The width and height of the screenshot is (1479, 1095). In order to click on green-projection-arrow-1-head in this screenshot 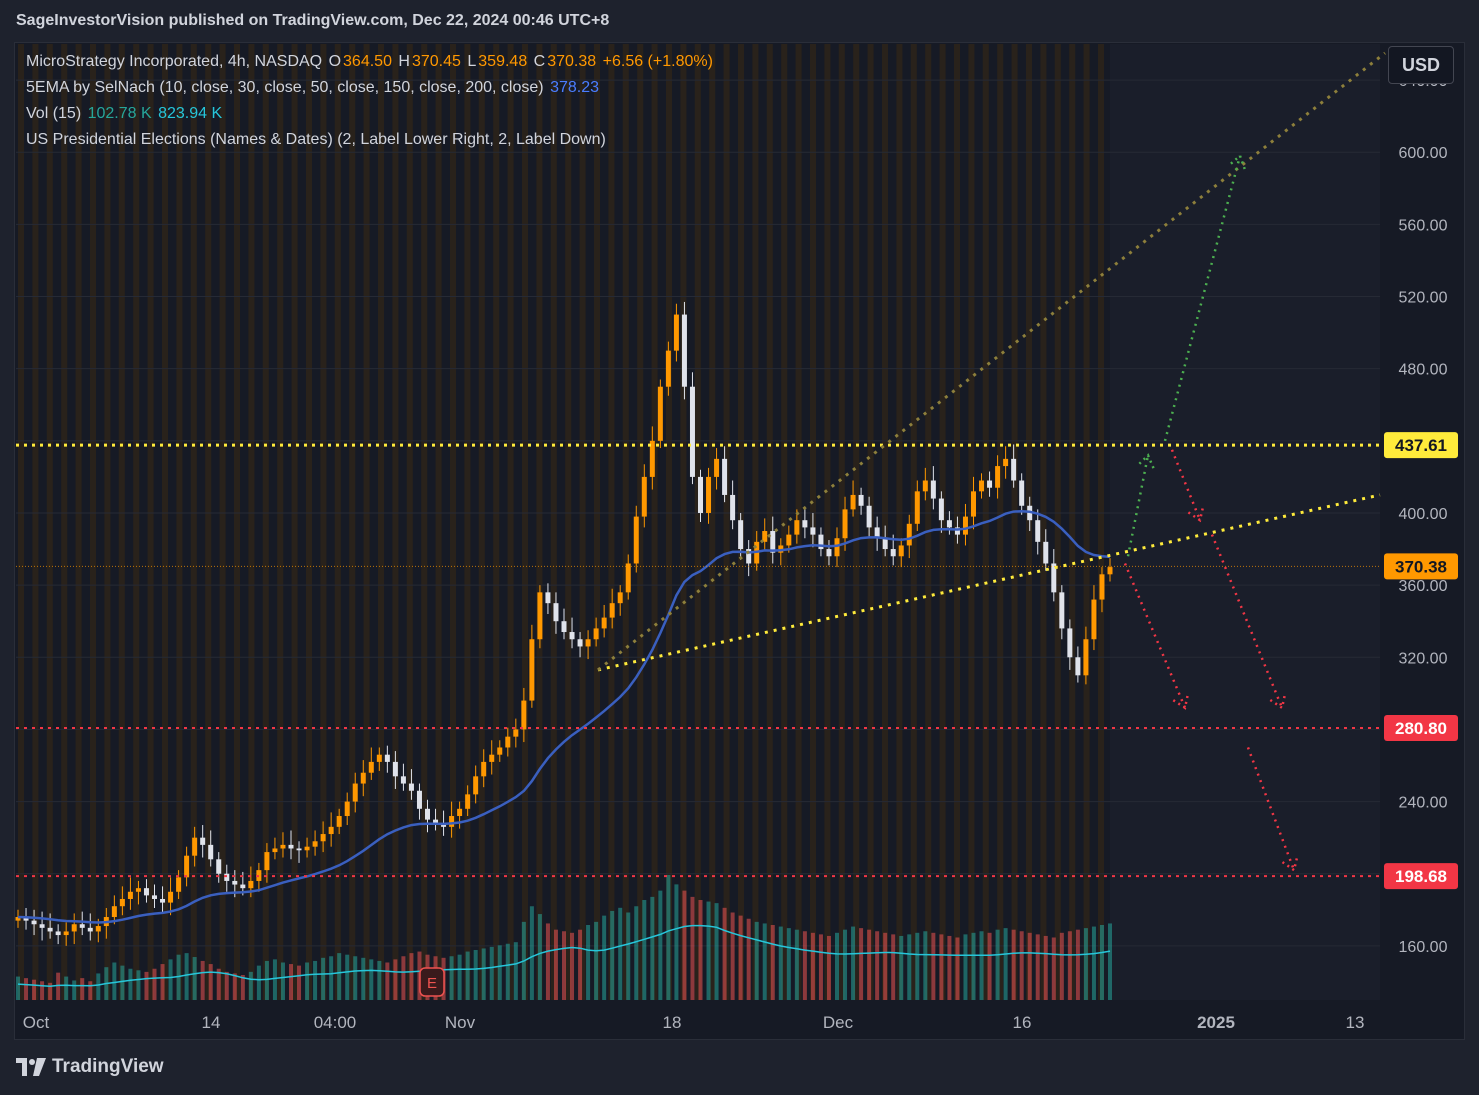, I will do `click(1146, 461)`.